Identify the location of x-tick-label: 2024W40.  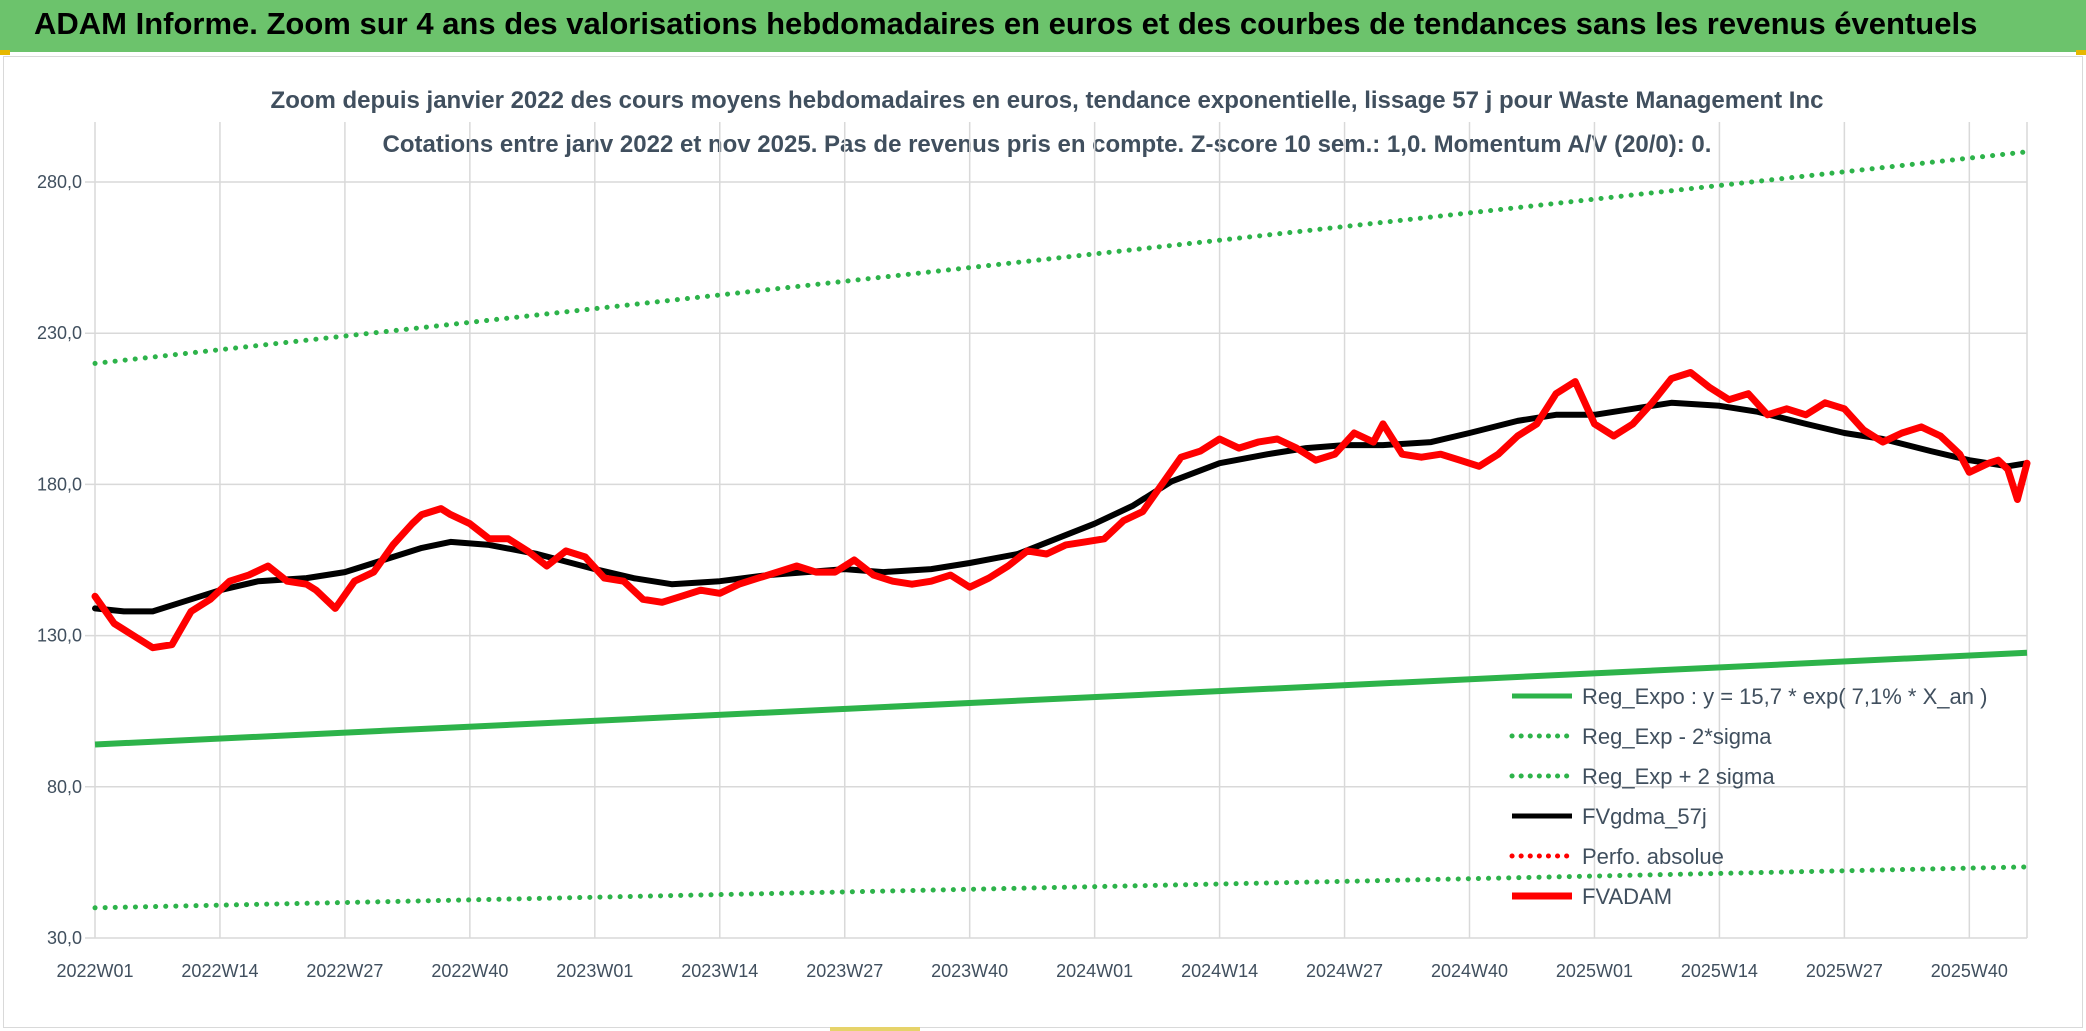
(1469, 971).